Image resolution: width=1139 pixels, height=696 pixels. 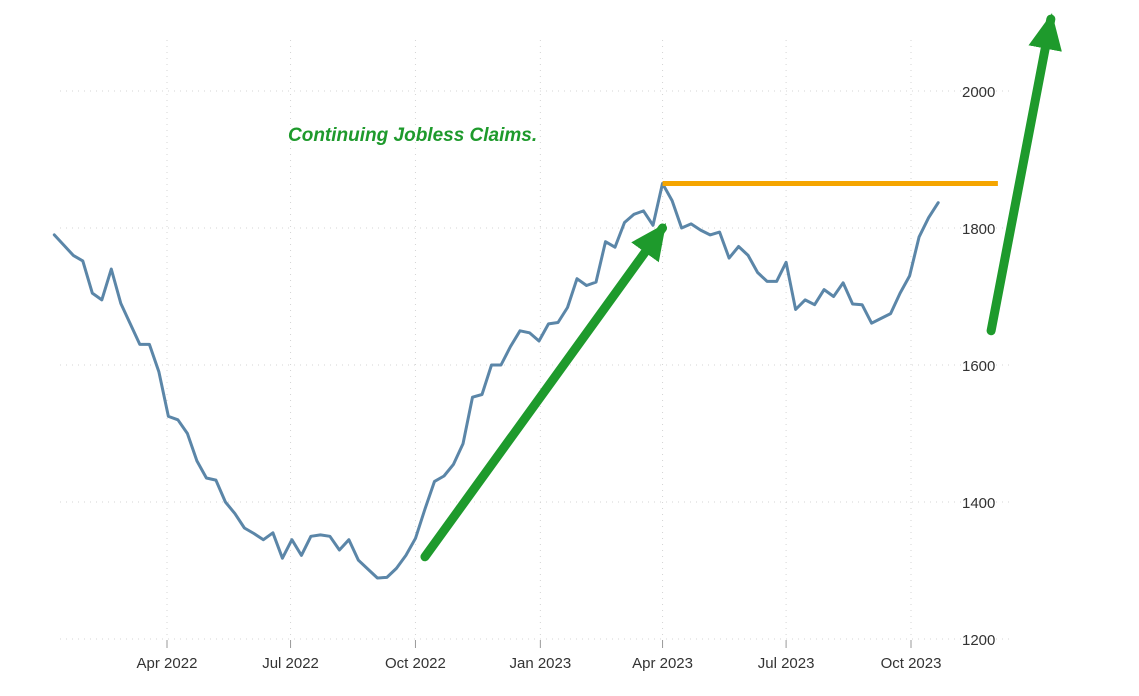 I want to click on y-tick-label: 1200, so click(x=978, y=640).